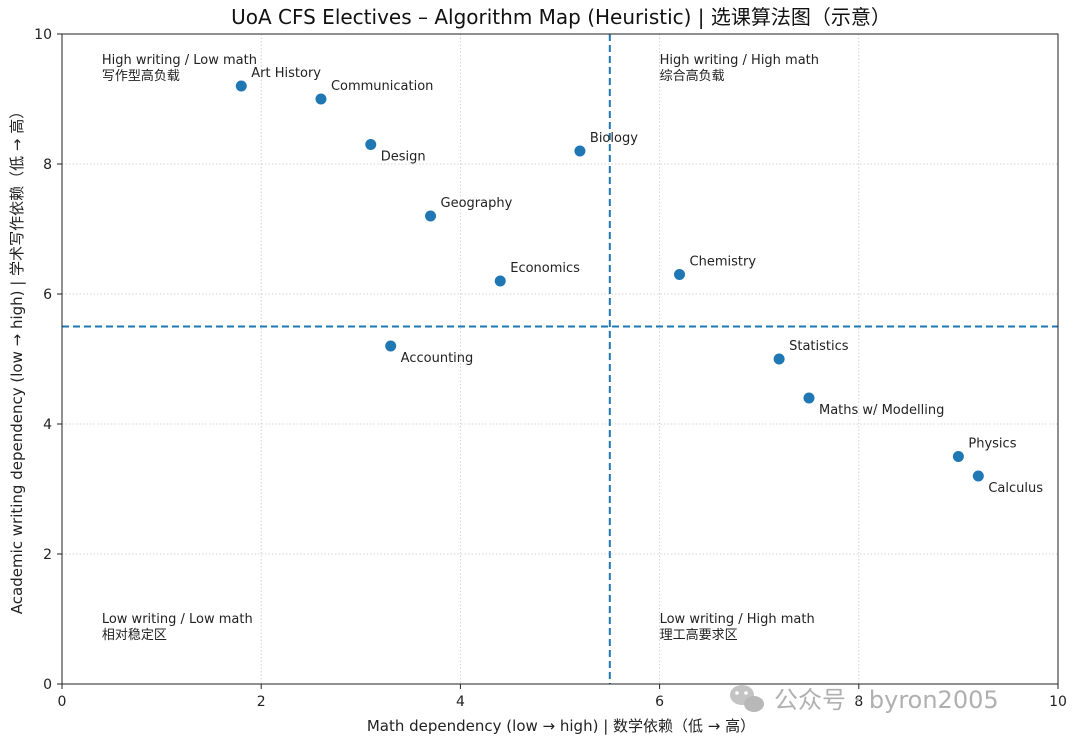 The image size is (1080, 745). Describe the element at coordinates (47, 555) in the screenshot. I see `y-tick-label: 2` at that location.